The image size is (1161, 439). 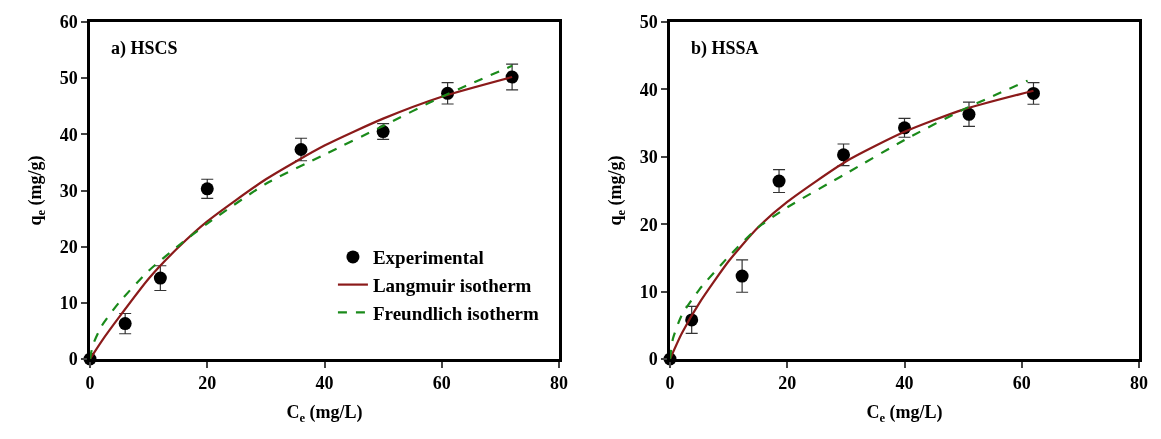 What do you see at coordinates (452, 285) in the screenshot?
I see `legend-label: Langmuir isotherm` at bounding box center [452, 285].